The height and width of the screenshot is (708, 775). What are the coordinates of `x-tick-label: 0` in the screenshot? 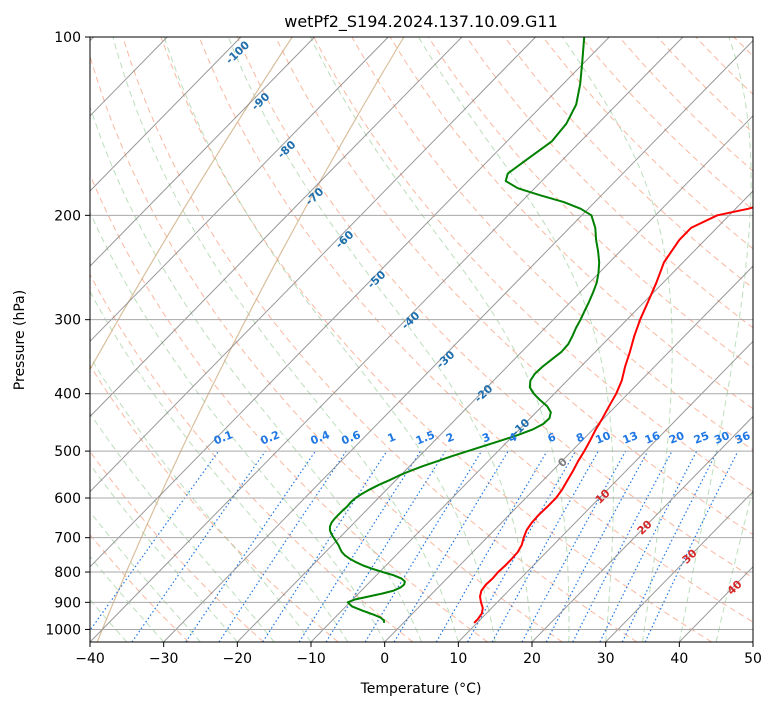 It's located at (384, 659).